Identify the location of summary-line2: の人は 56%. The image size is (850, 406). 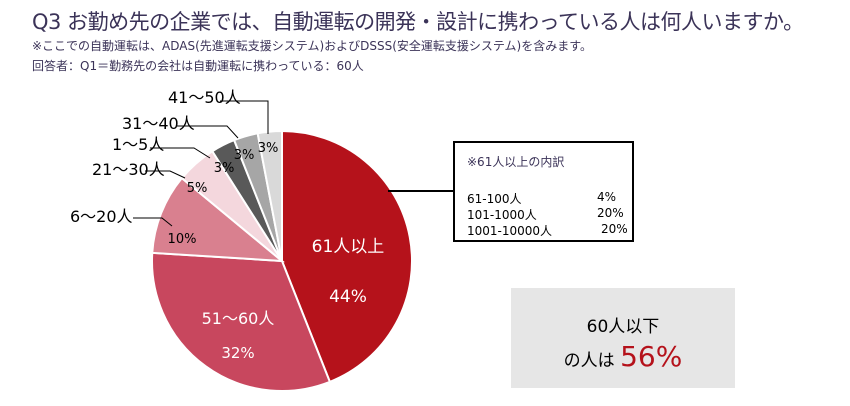
(623, 356).